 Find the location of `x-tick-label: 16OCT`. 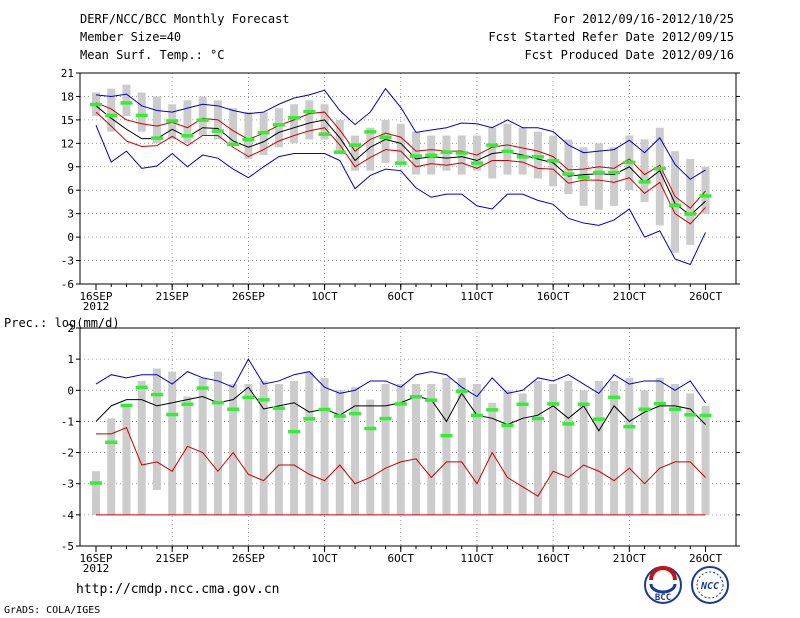

x-tick-label: 16OCT is located at coordinates (553, 558).